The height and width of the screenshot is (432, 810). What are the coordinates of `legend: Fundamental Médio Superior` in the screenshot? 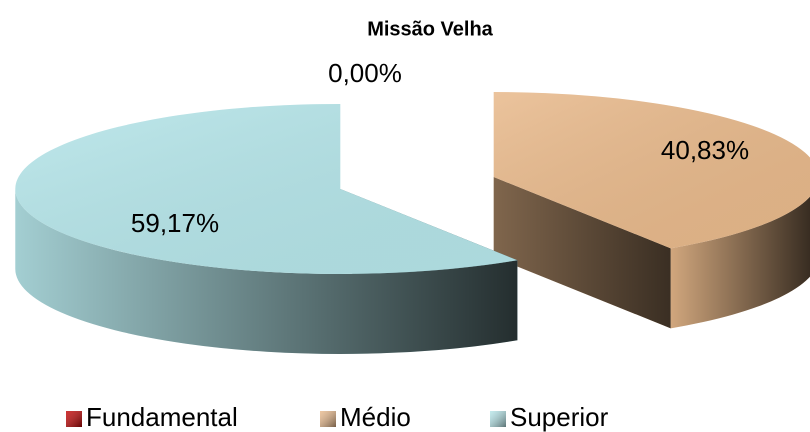 It's located at (337, 417).